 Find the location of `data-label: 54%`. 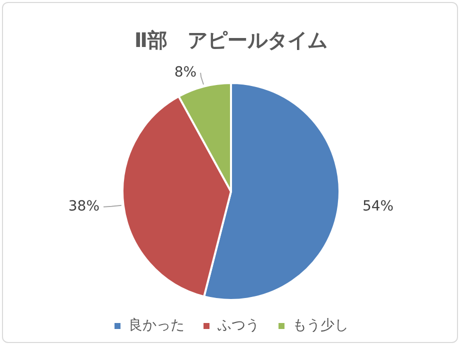

data-label: 54% is located at coordinates (378, 206).